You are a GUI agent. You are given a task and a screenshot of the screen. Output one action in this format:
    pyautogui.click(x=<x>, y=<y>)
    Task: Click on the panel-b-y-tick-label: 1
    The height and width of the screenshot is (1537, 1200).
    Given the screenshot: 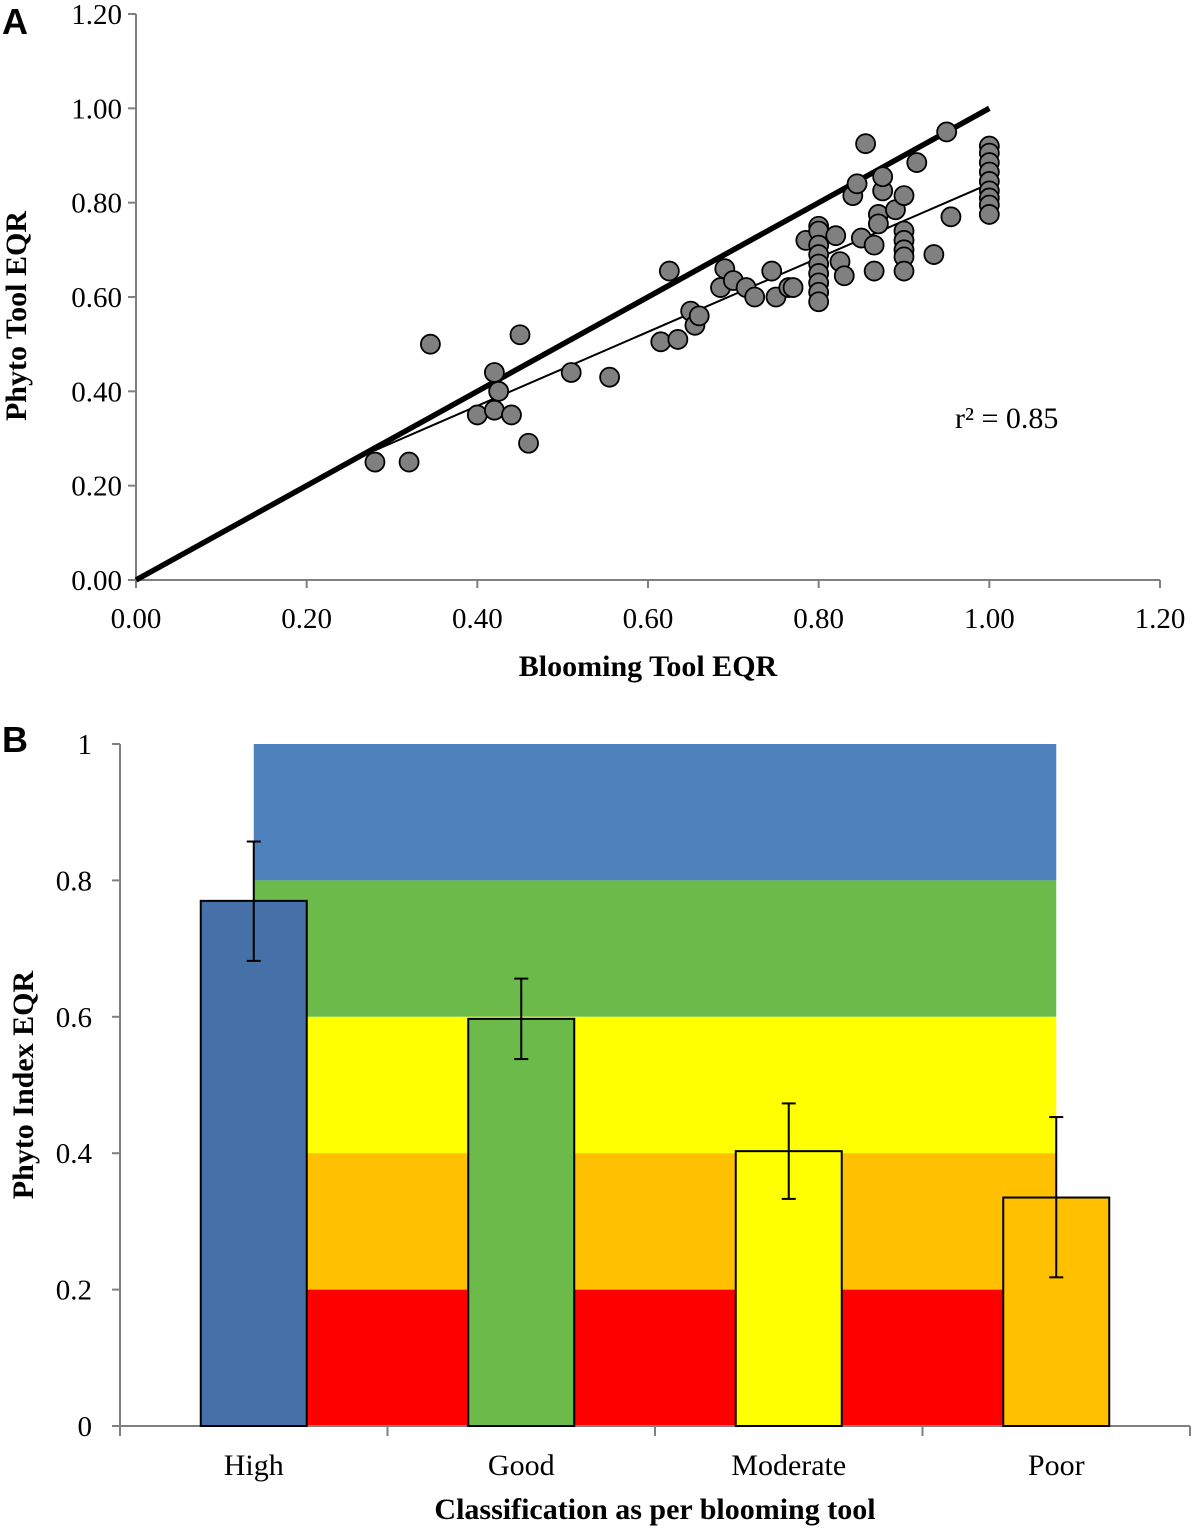 What is the action you would take?
    pyautogui.click(x=85, y=745)
    